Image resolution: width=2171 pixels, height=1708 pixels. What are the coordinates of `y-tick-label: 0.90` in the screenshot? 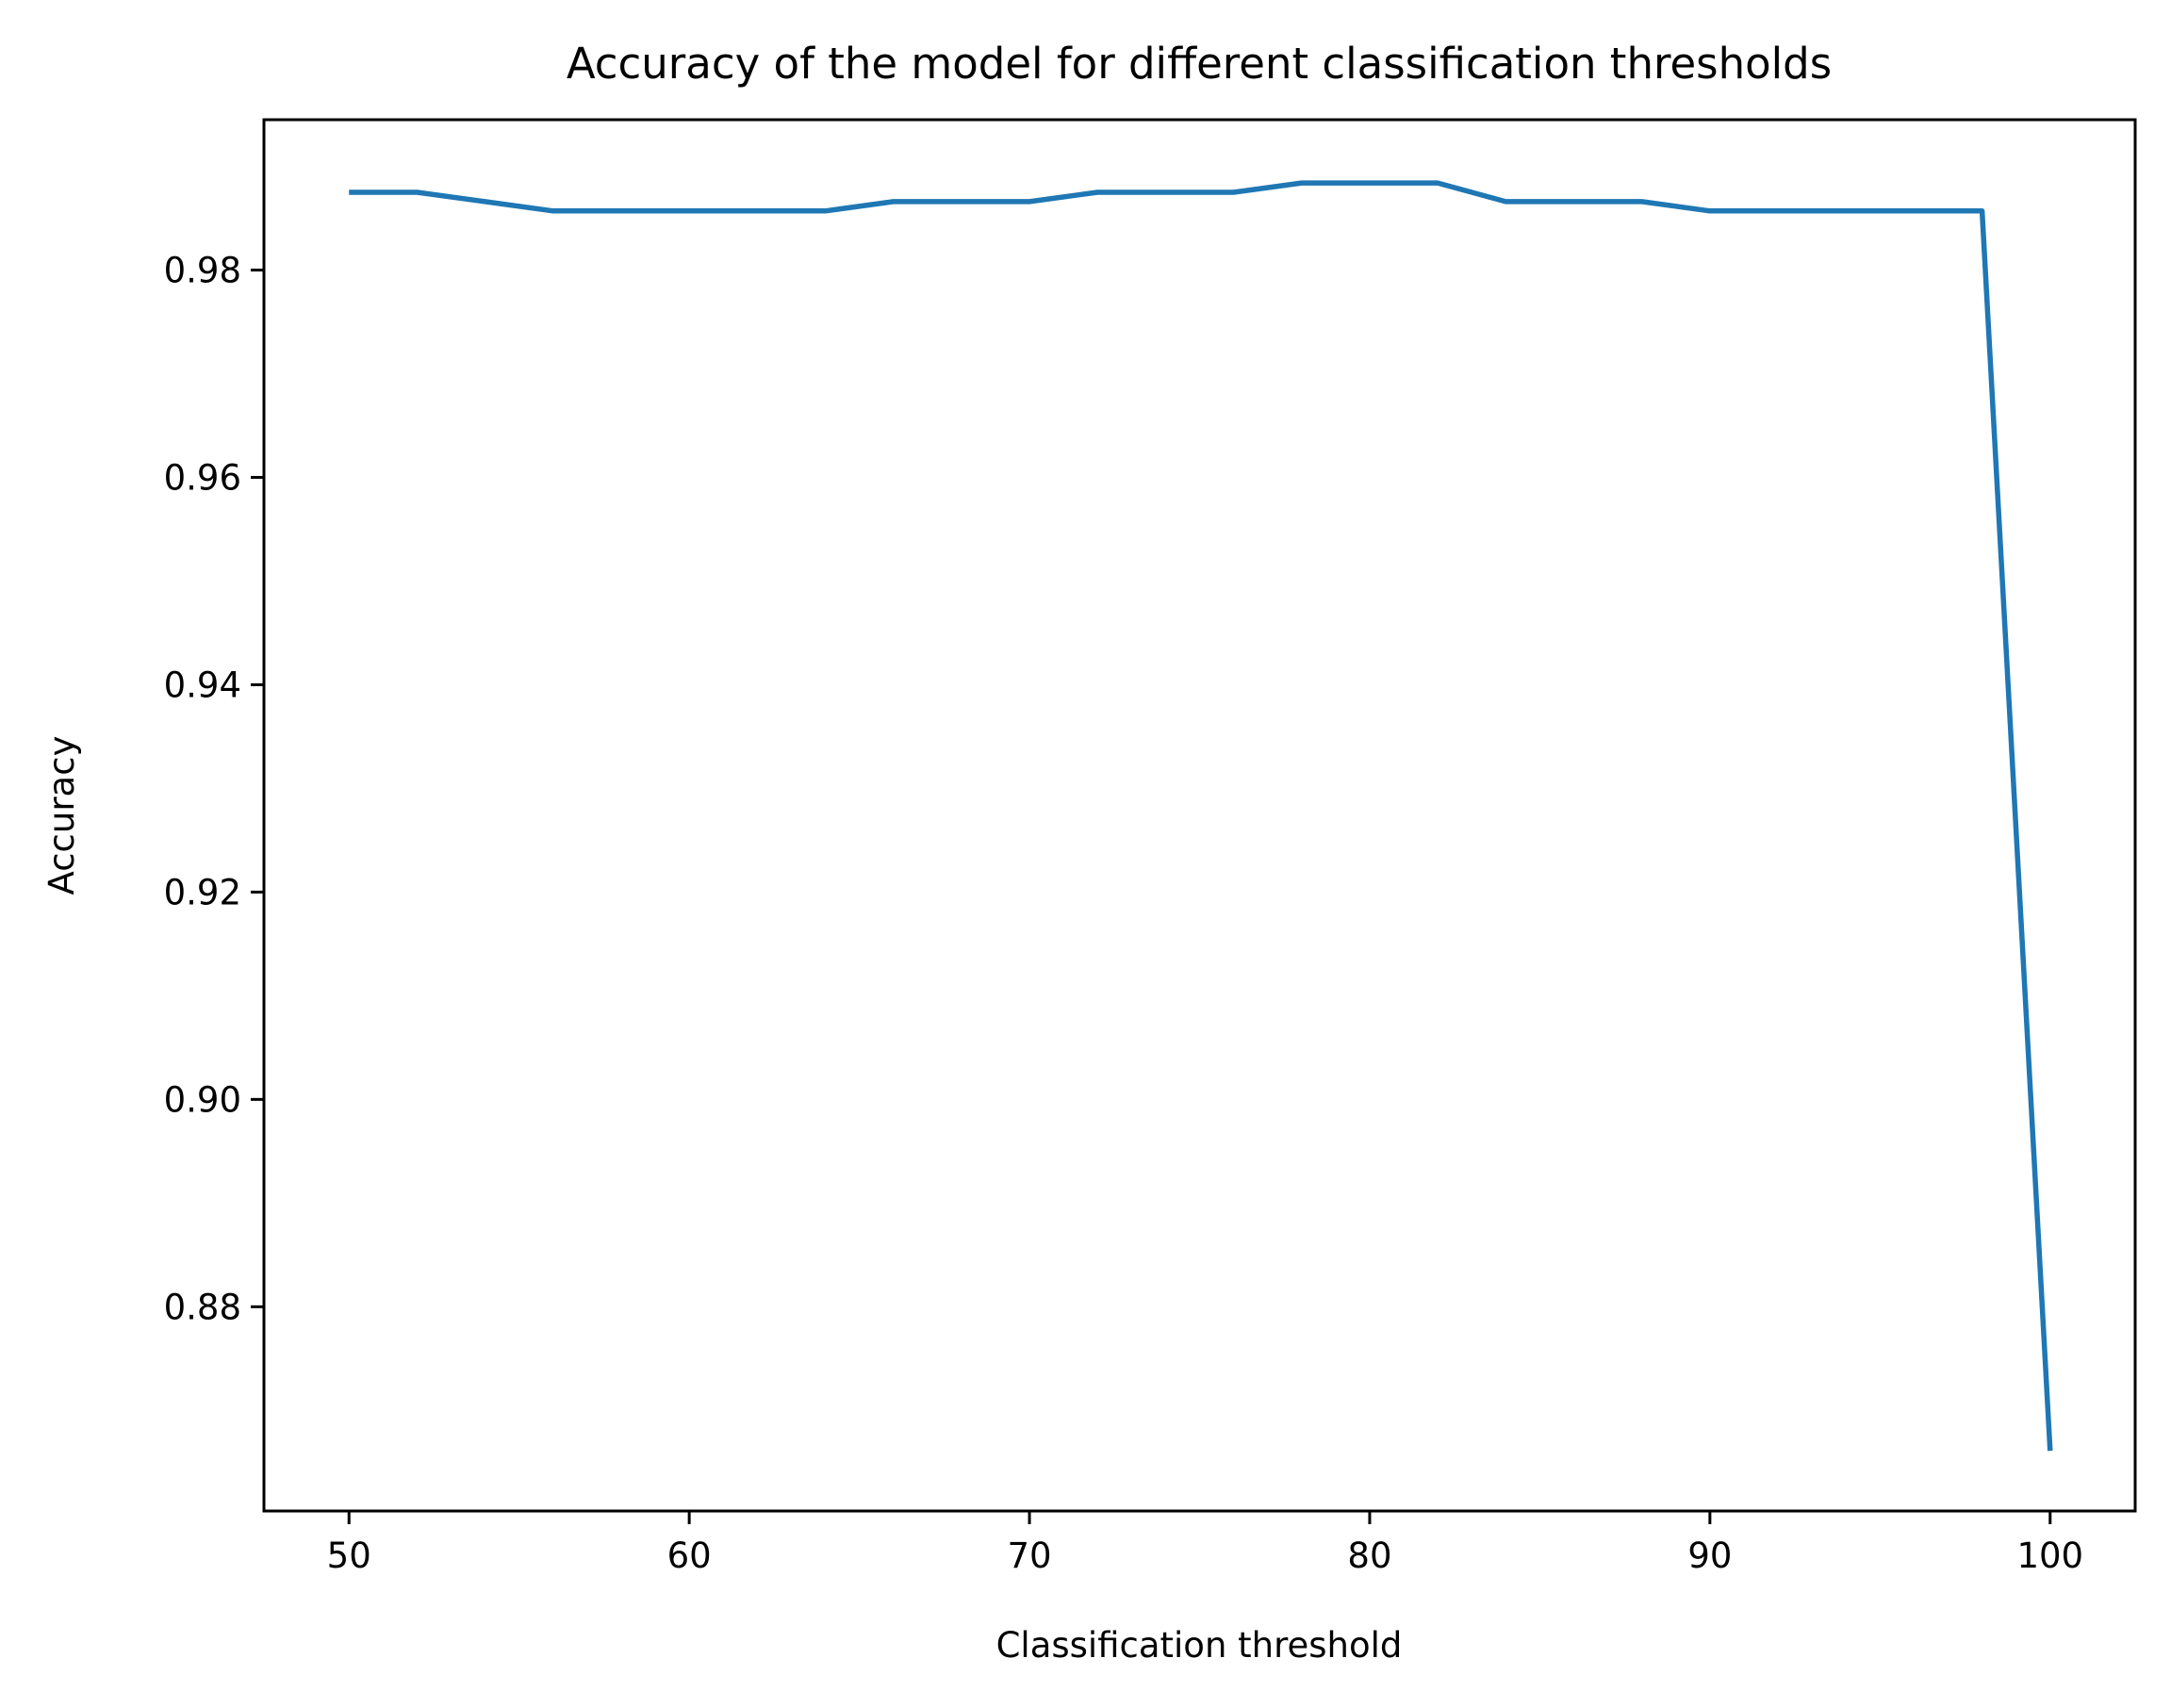 It's located at (202, 1100).